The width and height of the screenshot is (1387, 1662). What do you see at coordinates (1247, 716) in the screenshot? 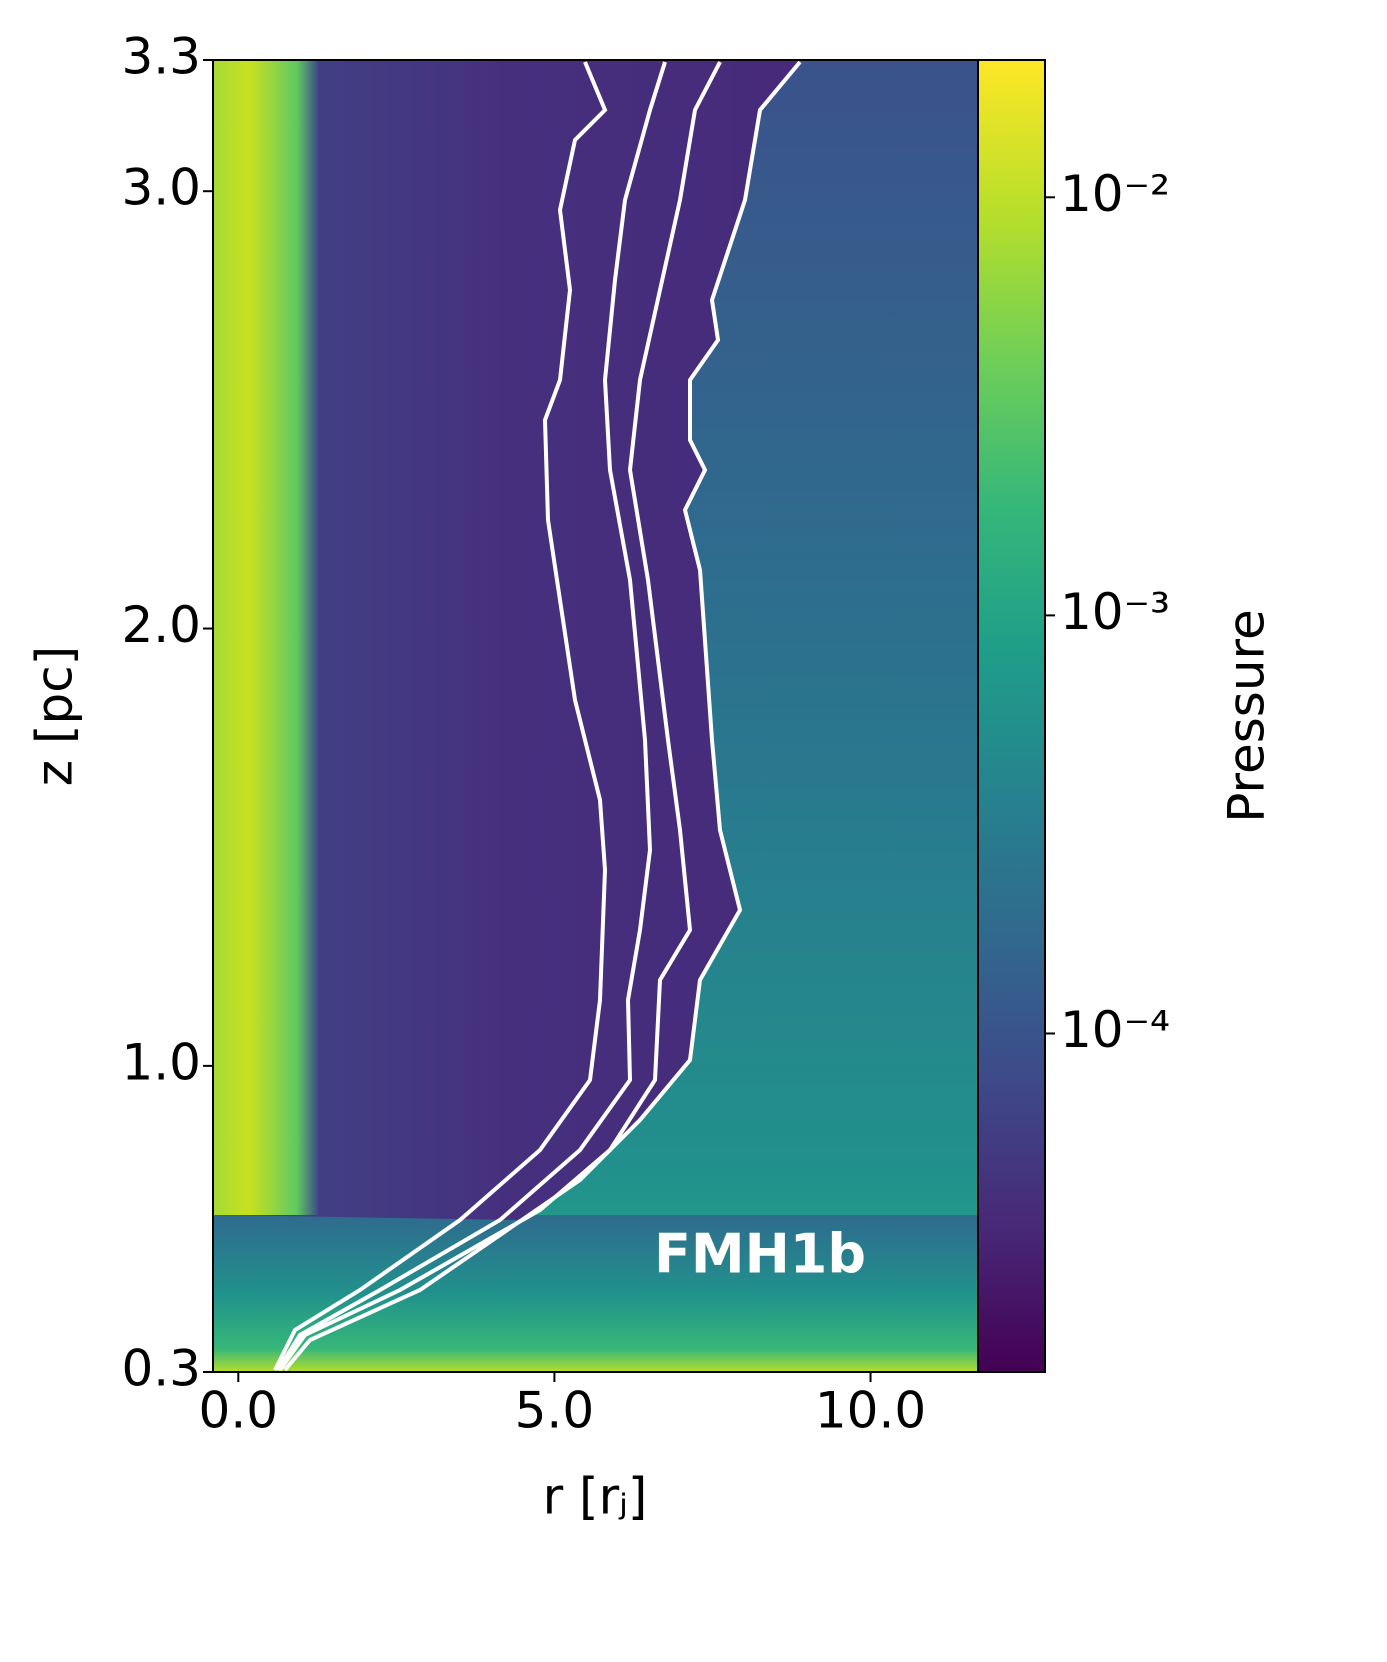
I see `colorbar-label: Pressure` at bounding box center [1247, 716].